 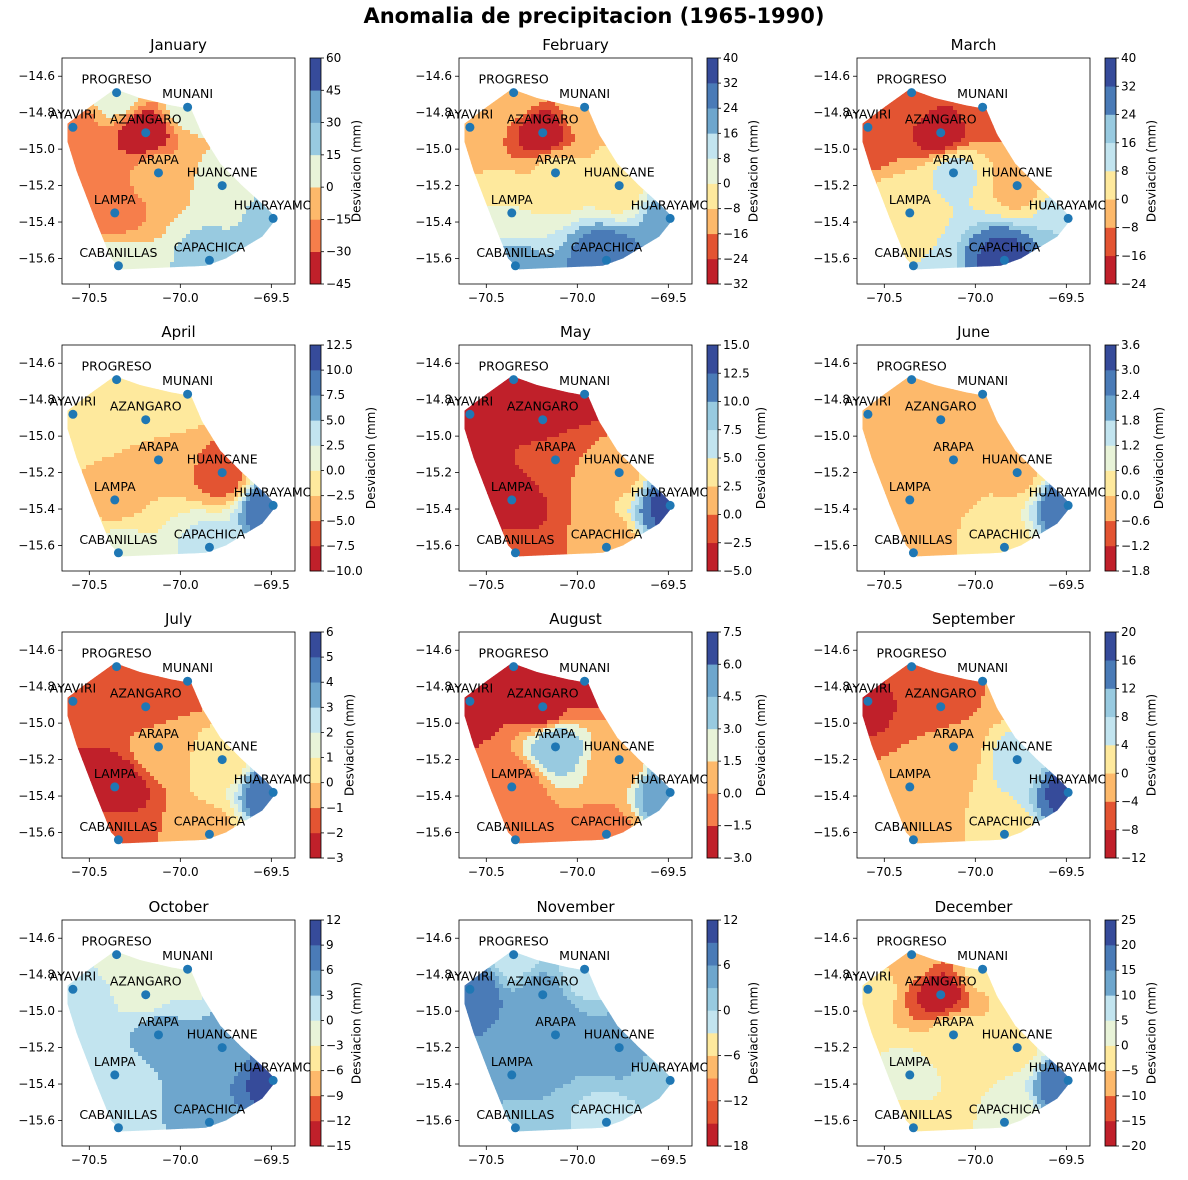 What do you see at coordinates (335, 833) in the screenshot?
I see `colorbar-tick-label: −2` at bounding box center [335, 833].